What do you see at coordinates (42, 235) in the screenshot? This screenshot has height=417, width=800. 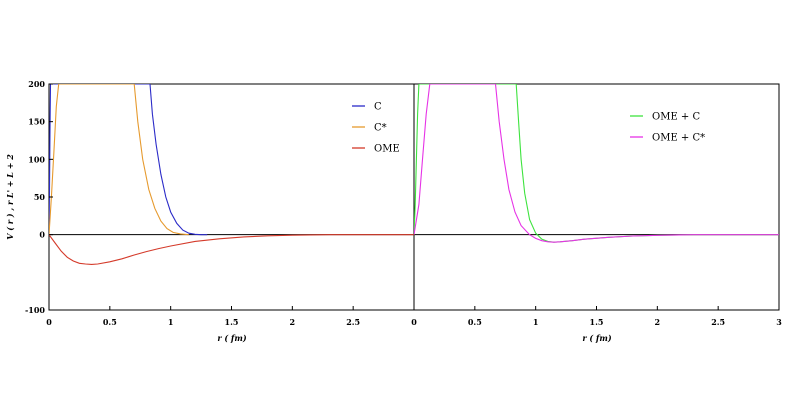 I see `panel1-y-tick-label: 0` at bounding box center [42, 235].